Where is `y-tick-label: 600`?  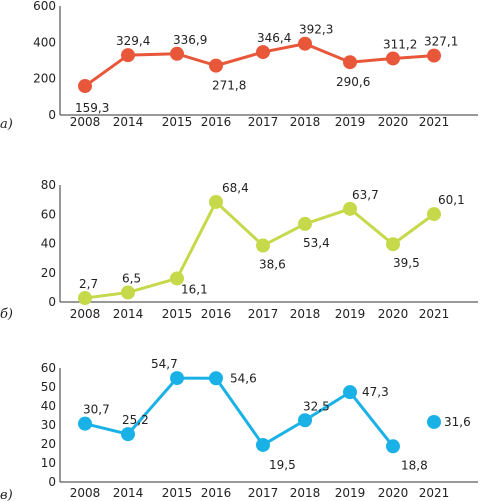
y-tick-label: 600 is located at coordinates (44, 6).